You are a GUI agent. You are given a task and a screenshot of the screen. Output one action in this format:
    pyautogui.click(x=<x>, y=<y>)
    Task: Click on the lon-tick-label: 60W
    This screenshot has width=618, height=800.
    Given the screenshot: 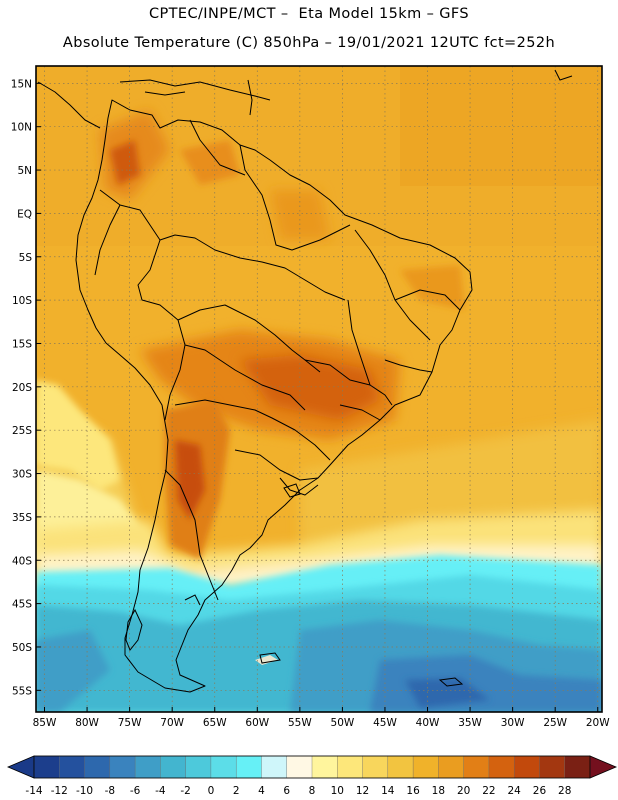 What is the action you would take?
    pyautogui.click(x=257, y=723)
    